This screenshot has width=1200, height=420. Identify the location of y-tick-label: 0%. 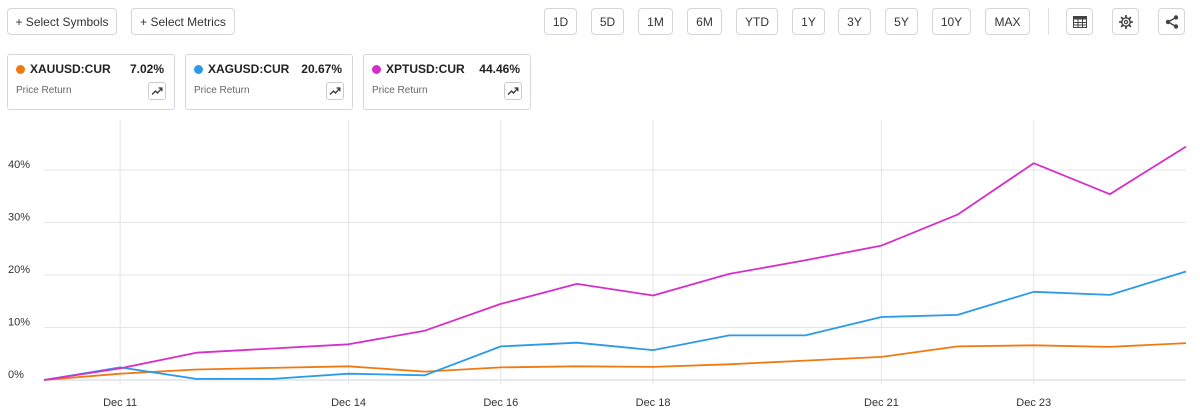
(16, 375).